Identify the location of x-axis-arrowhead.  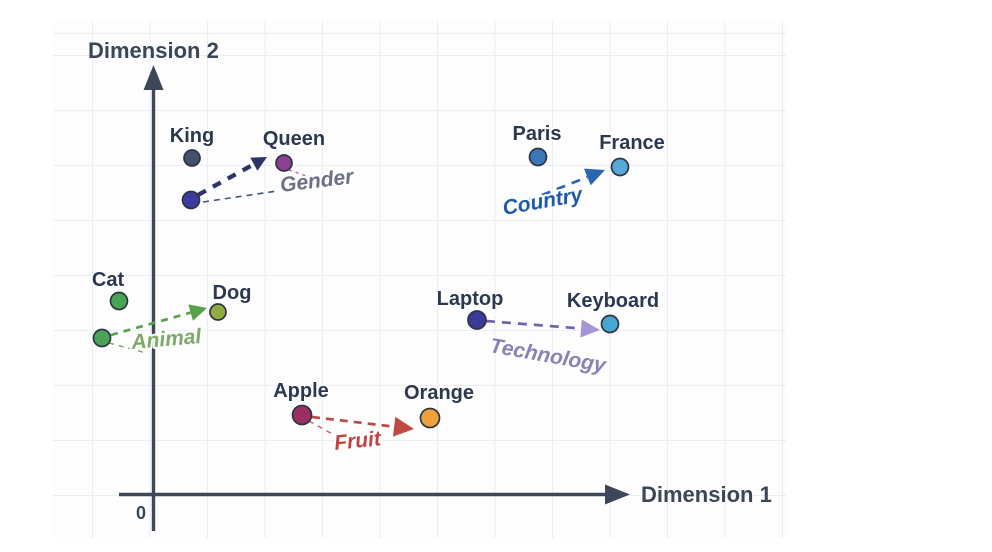
(617, 494).